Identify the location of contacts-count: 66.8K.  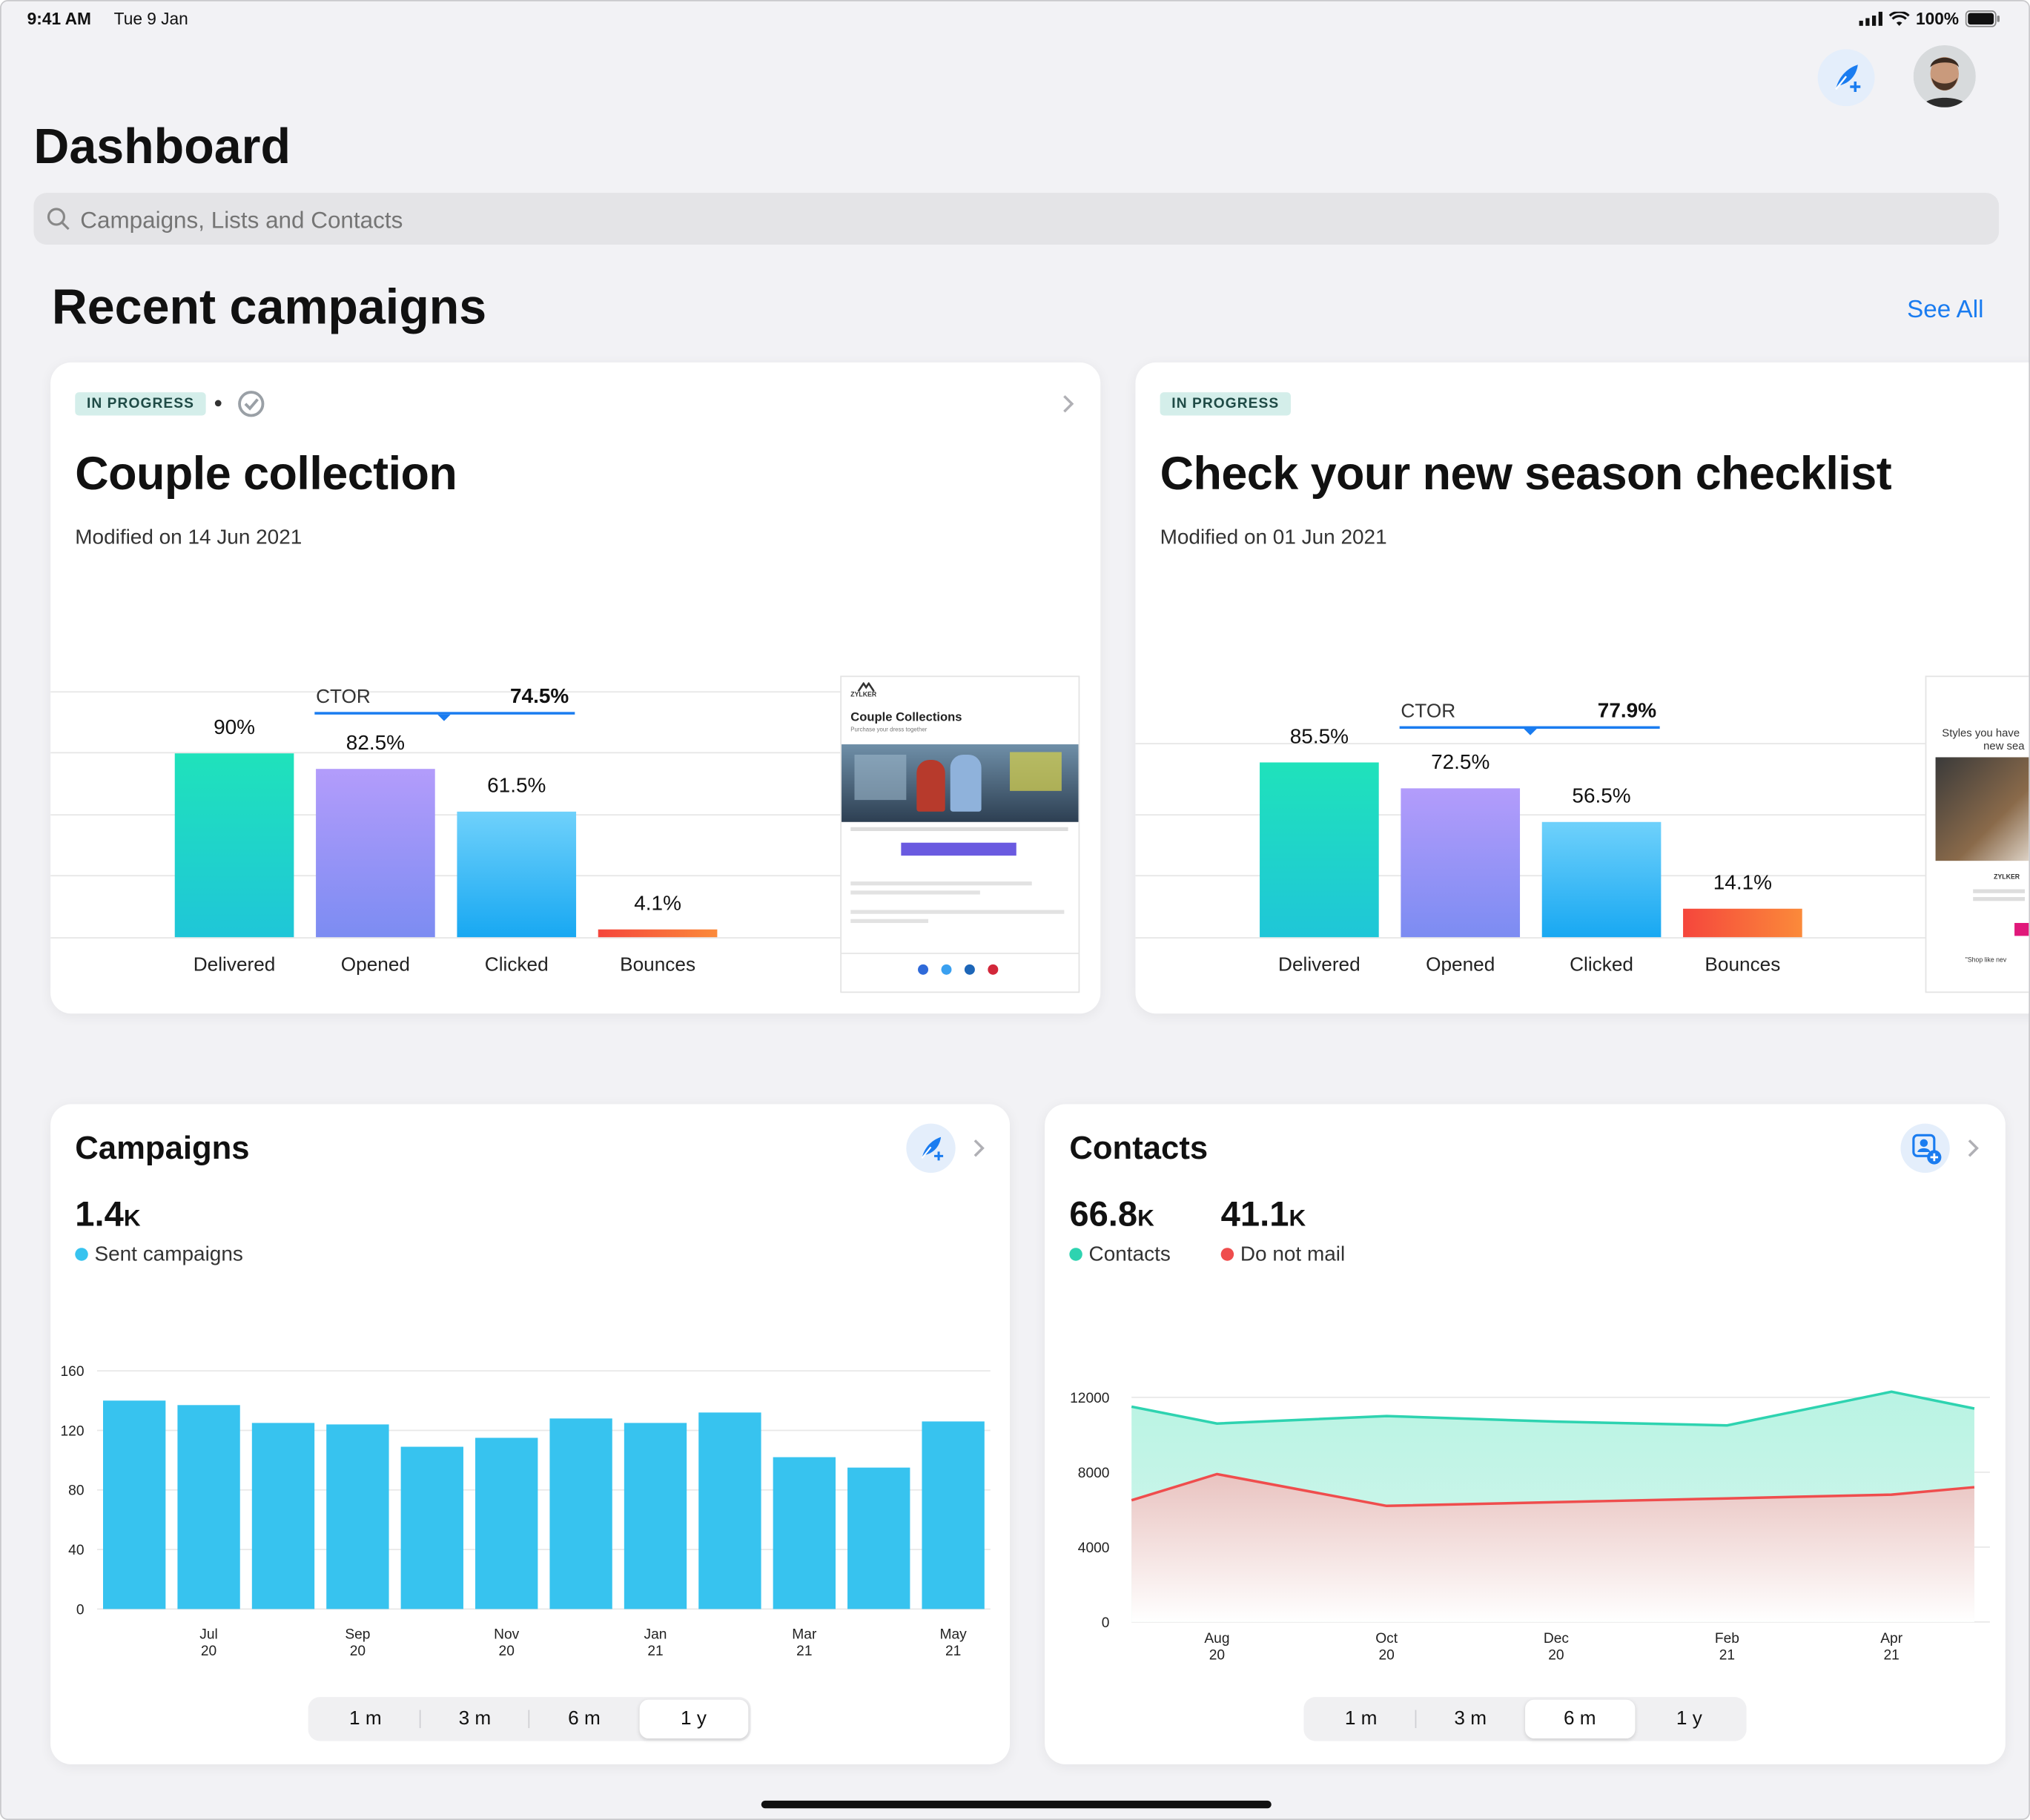
(1112, 1215).